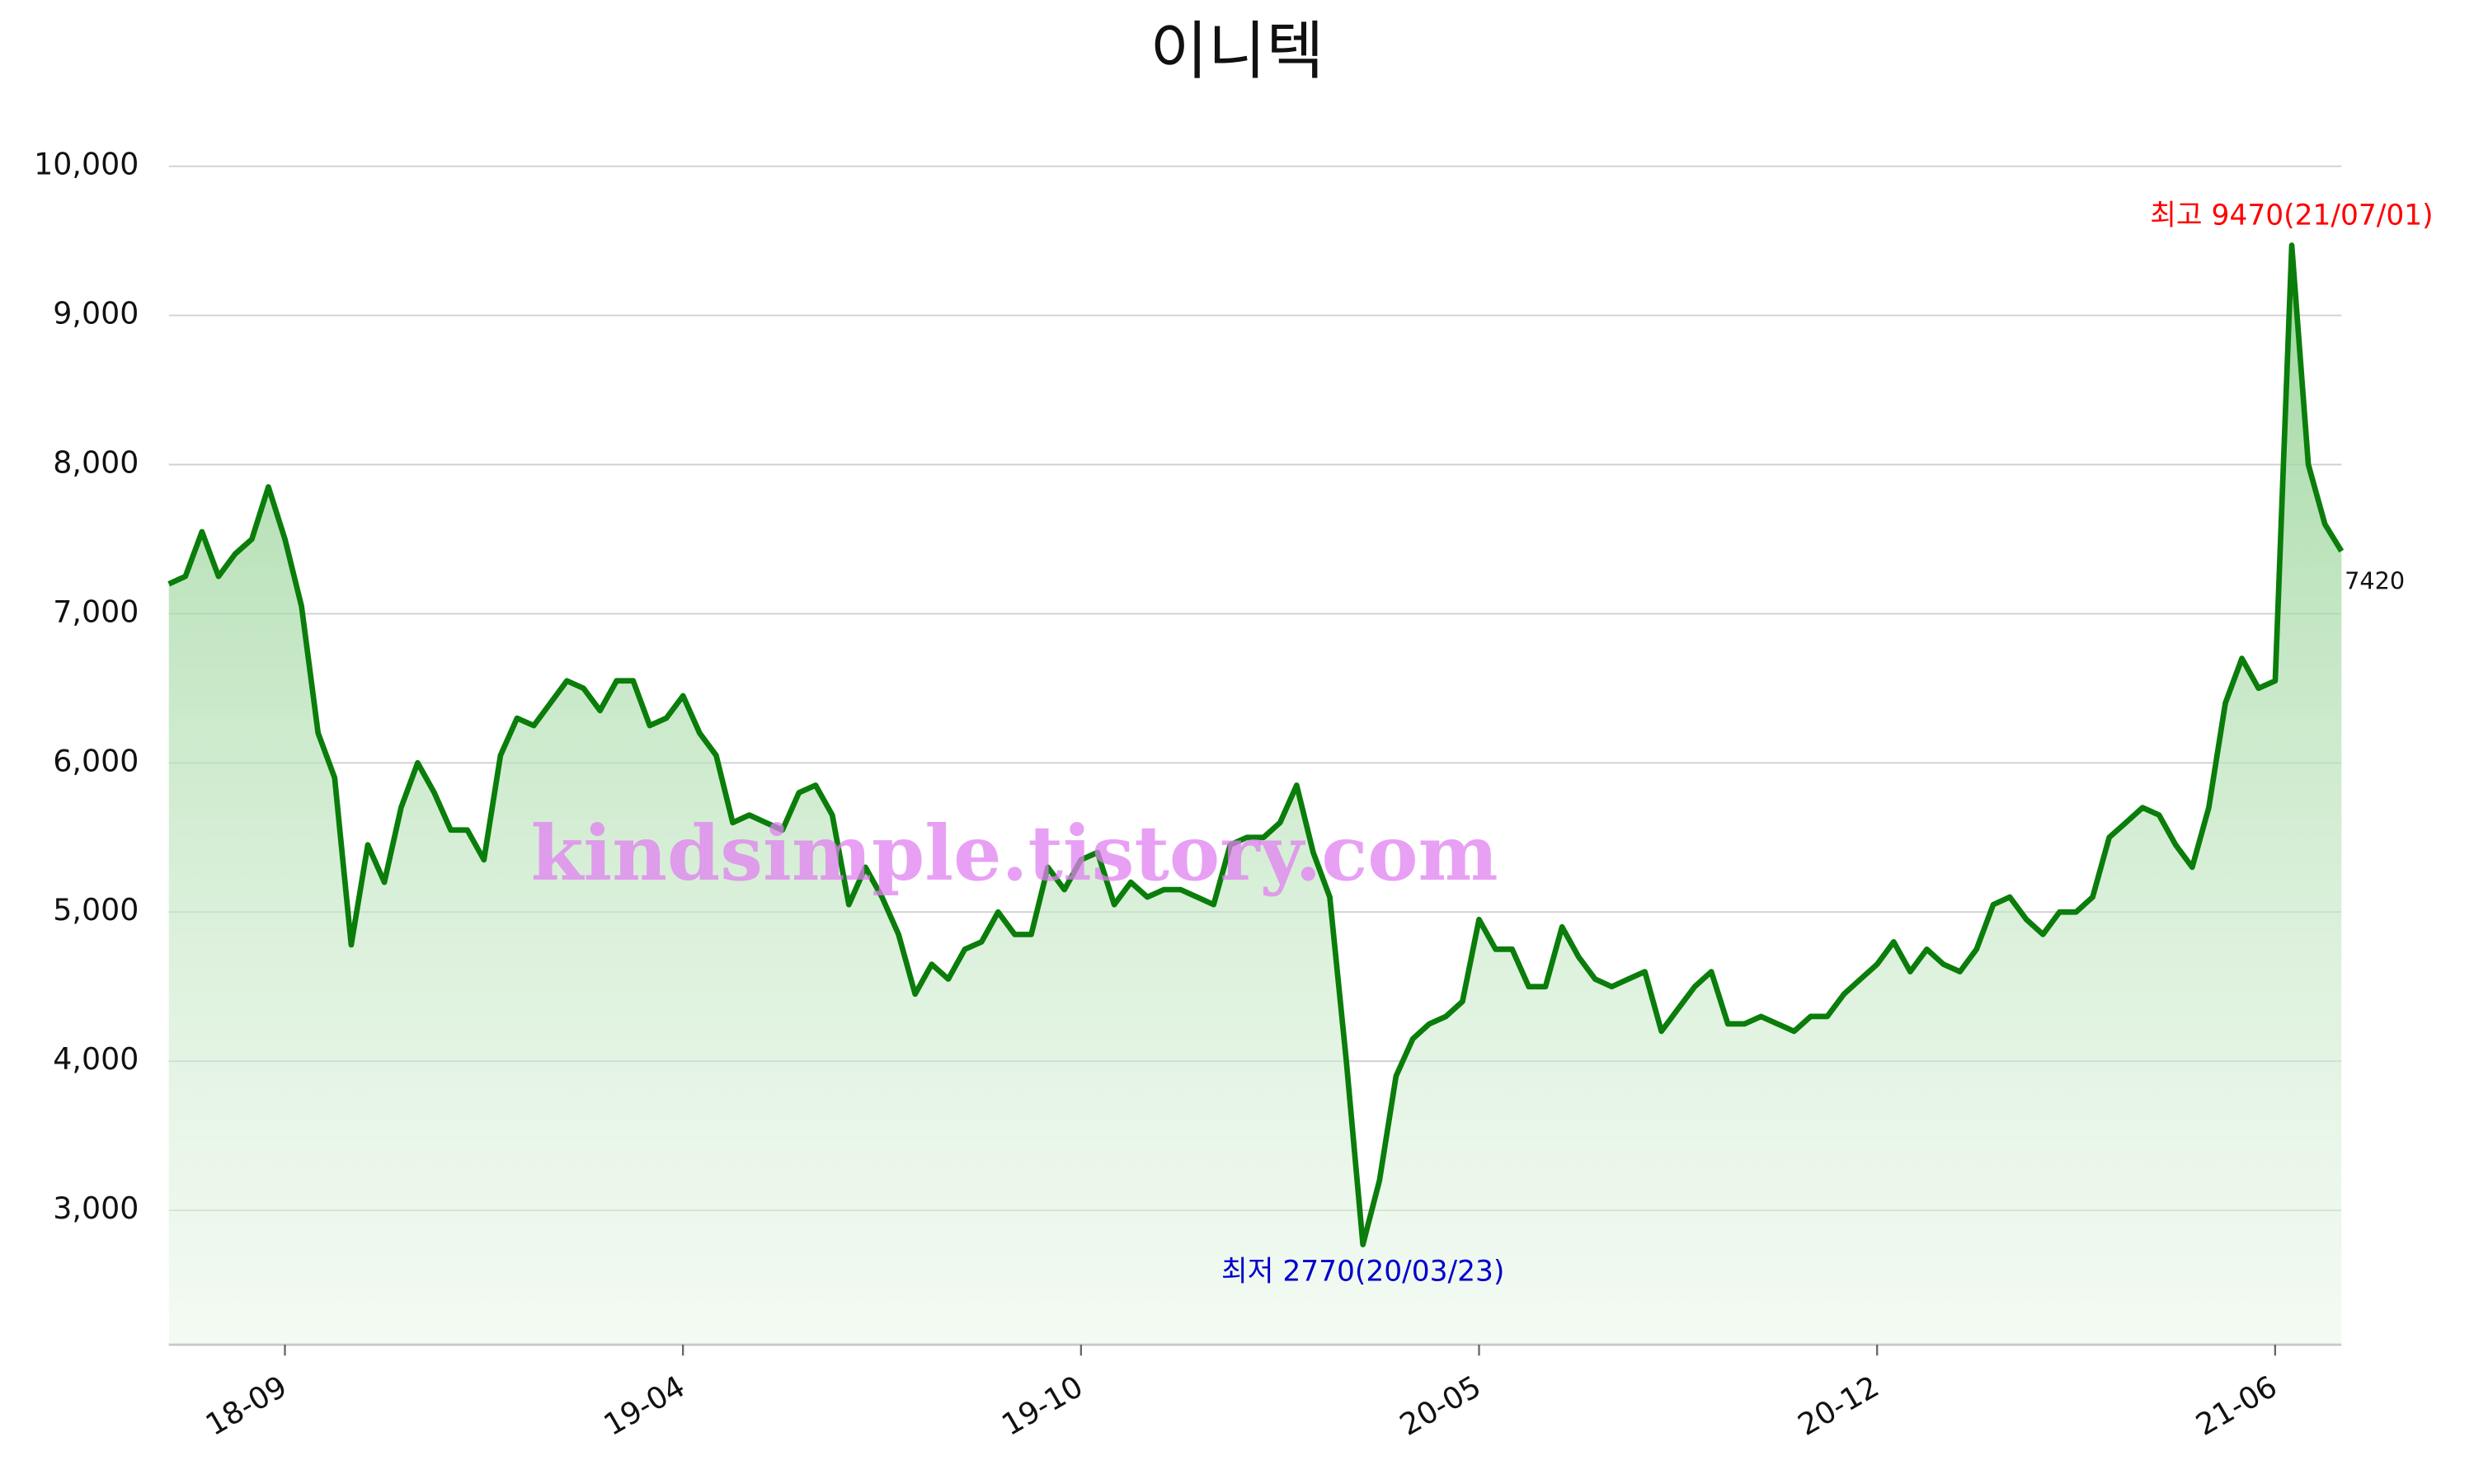 This screenshot has width=2474, height=1484. What do you see at coordinates (96, 910) in the screenshot?
I see `y-tick-label: 5,000` at bounding box center [96, 910].